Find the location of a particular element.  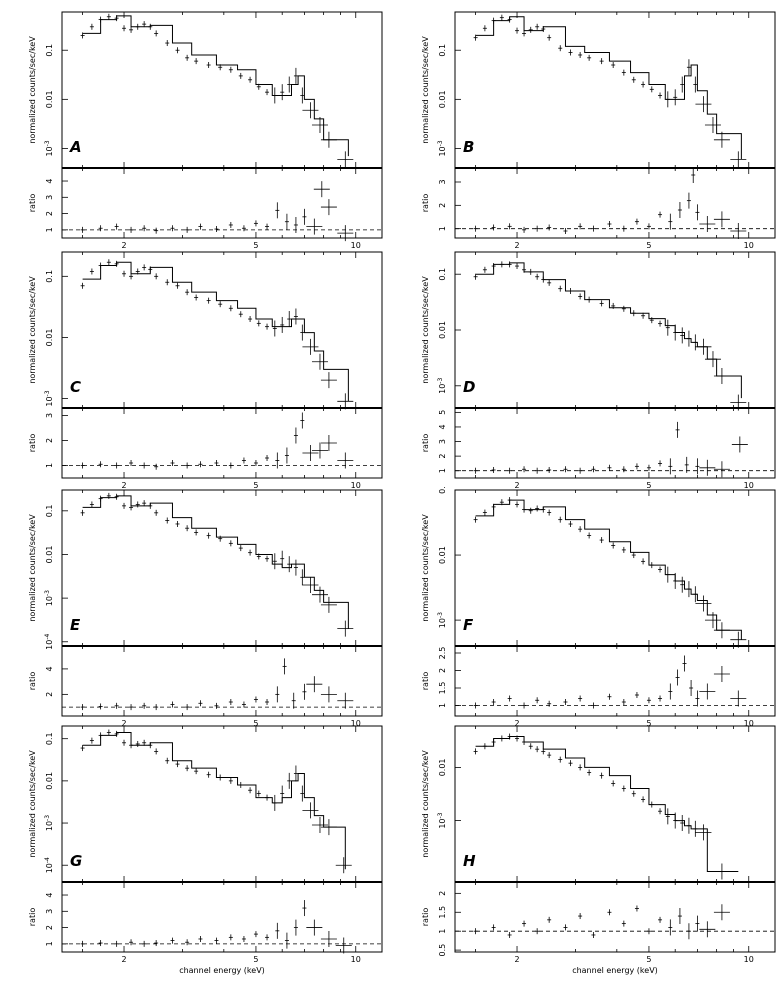

y-tick-label: 0.01 is located at coordinates (49, 781).